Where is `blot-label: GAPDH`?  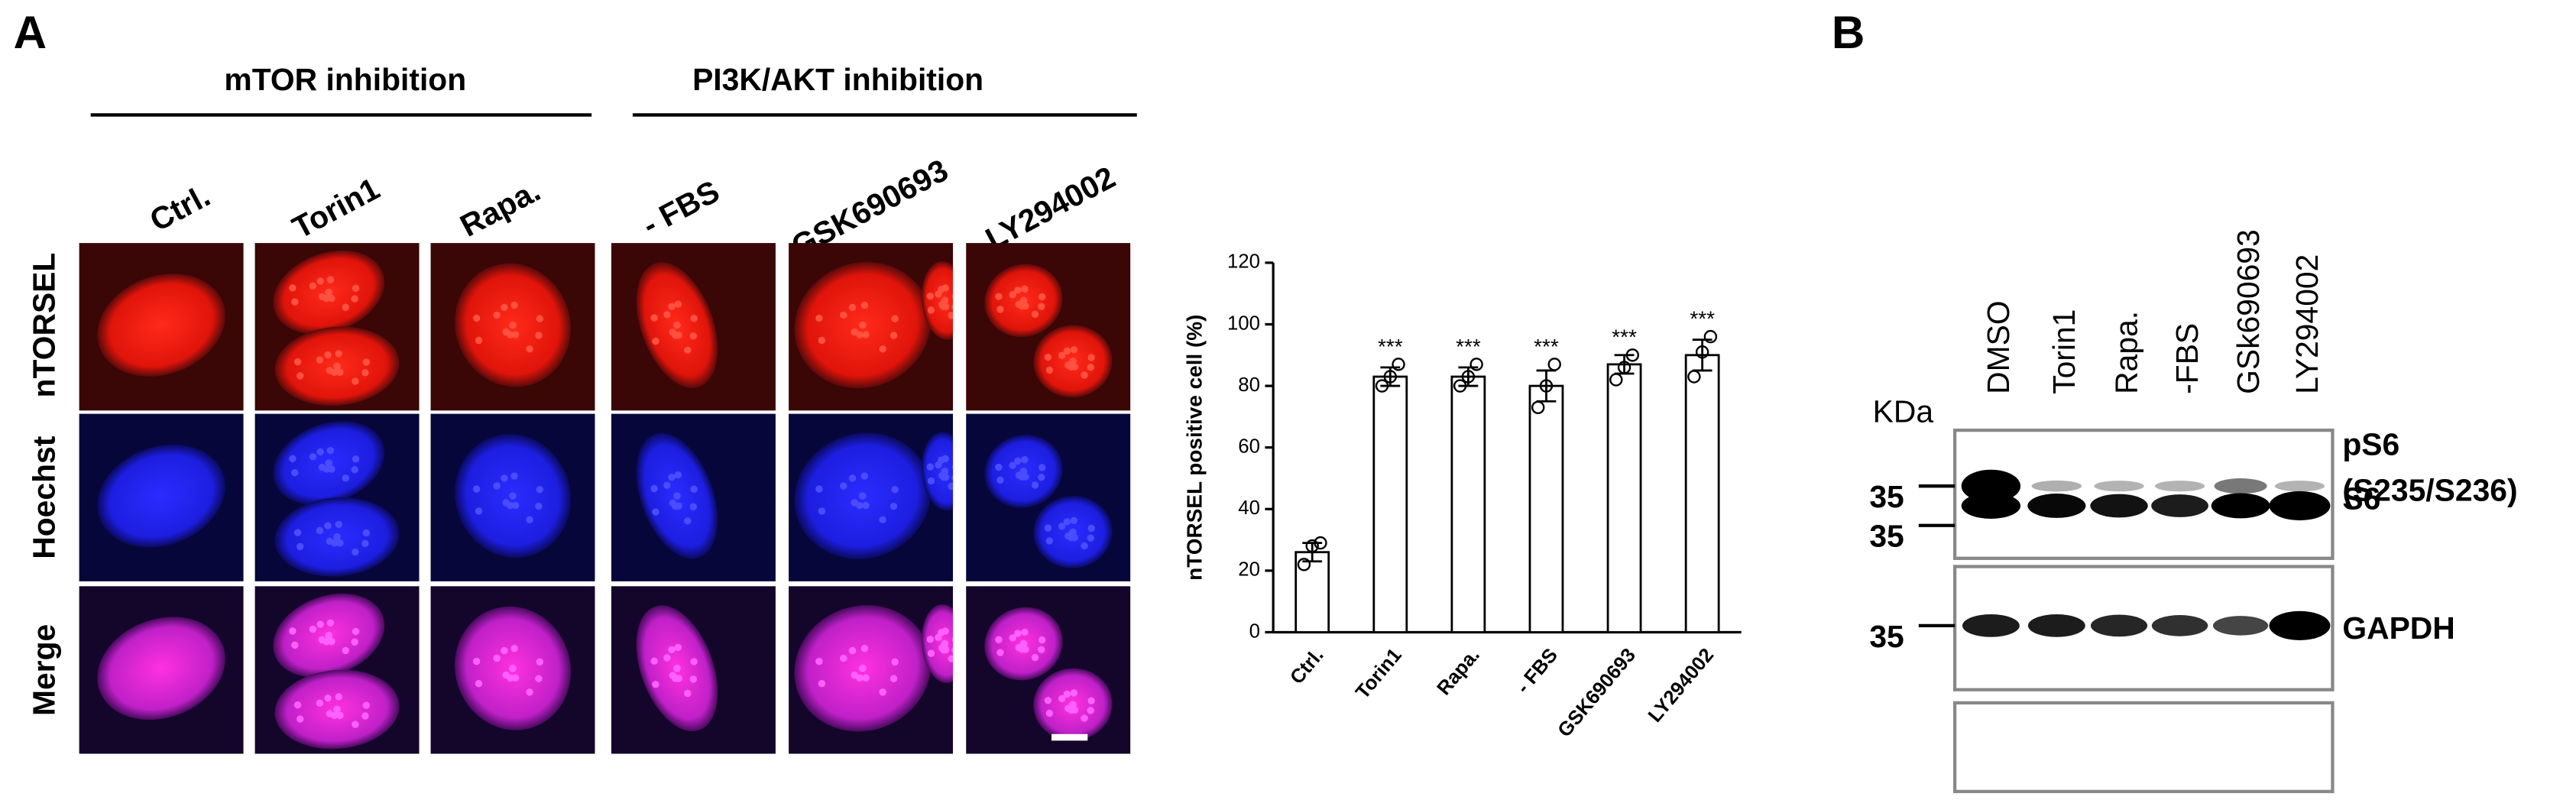 blot-label: GAPDH is located at coordinates (2398, 628).